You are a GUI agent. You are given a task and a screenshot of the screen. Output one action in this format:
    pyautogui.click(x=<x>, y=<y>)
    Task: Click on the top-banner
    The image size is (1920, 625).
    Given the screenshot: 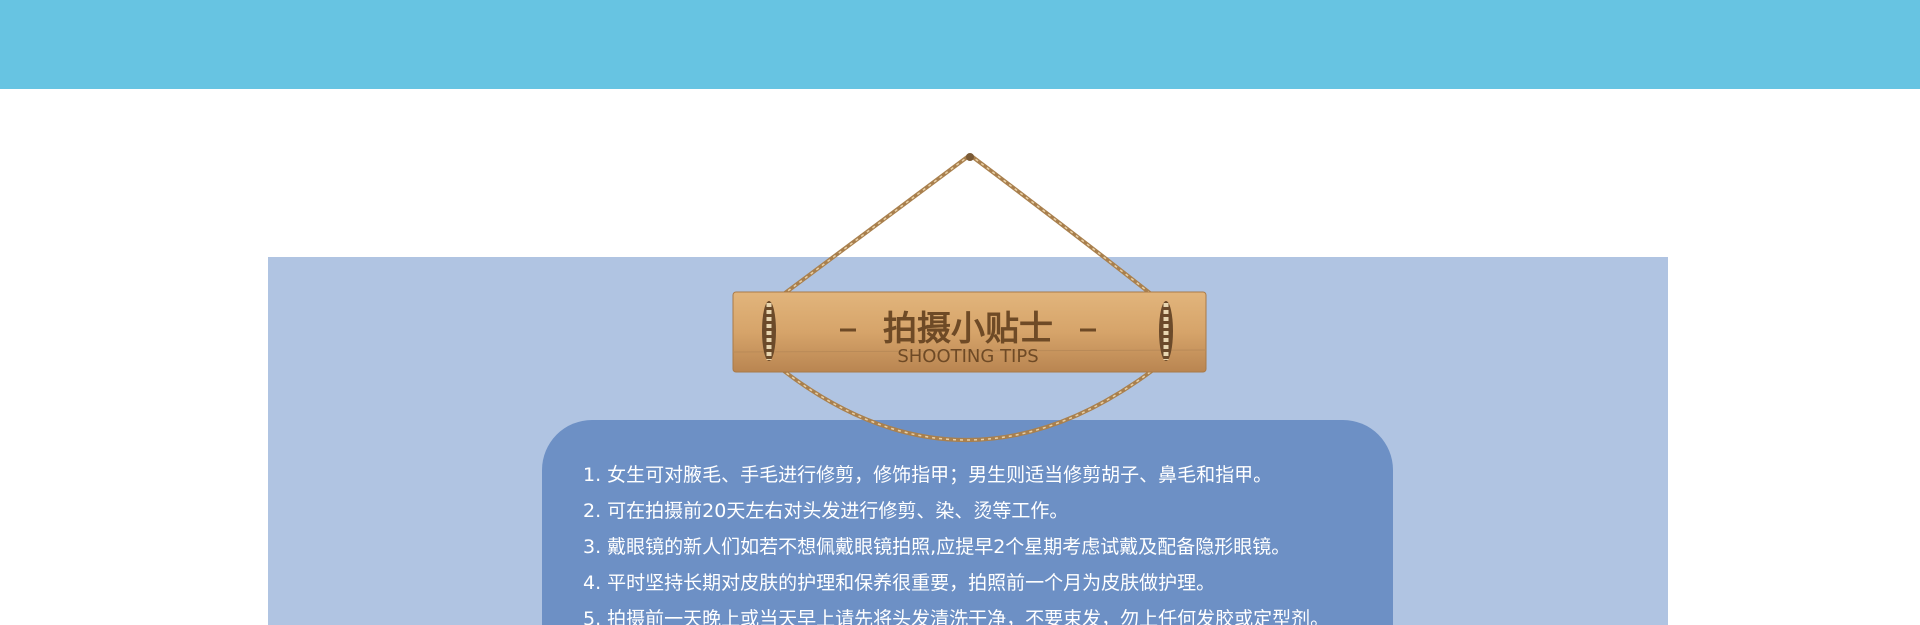 What is the action you would take?
    pyautogui.click(x=960, y=44)
    